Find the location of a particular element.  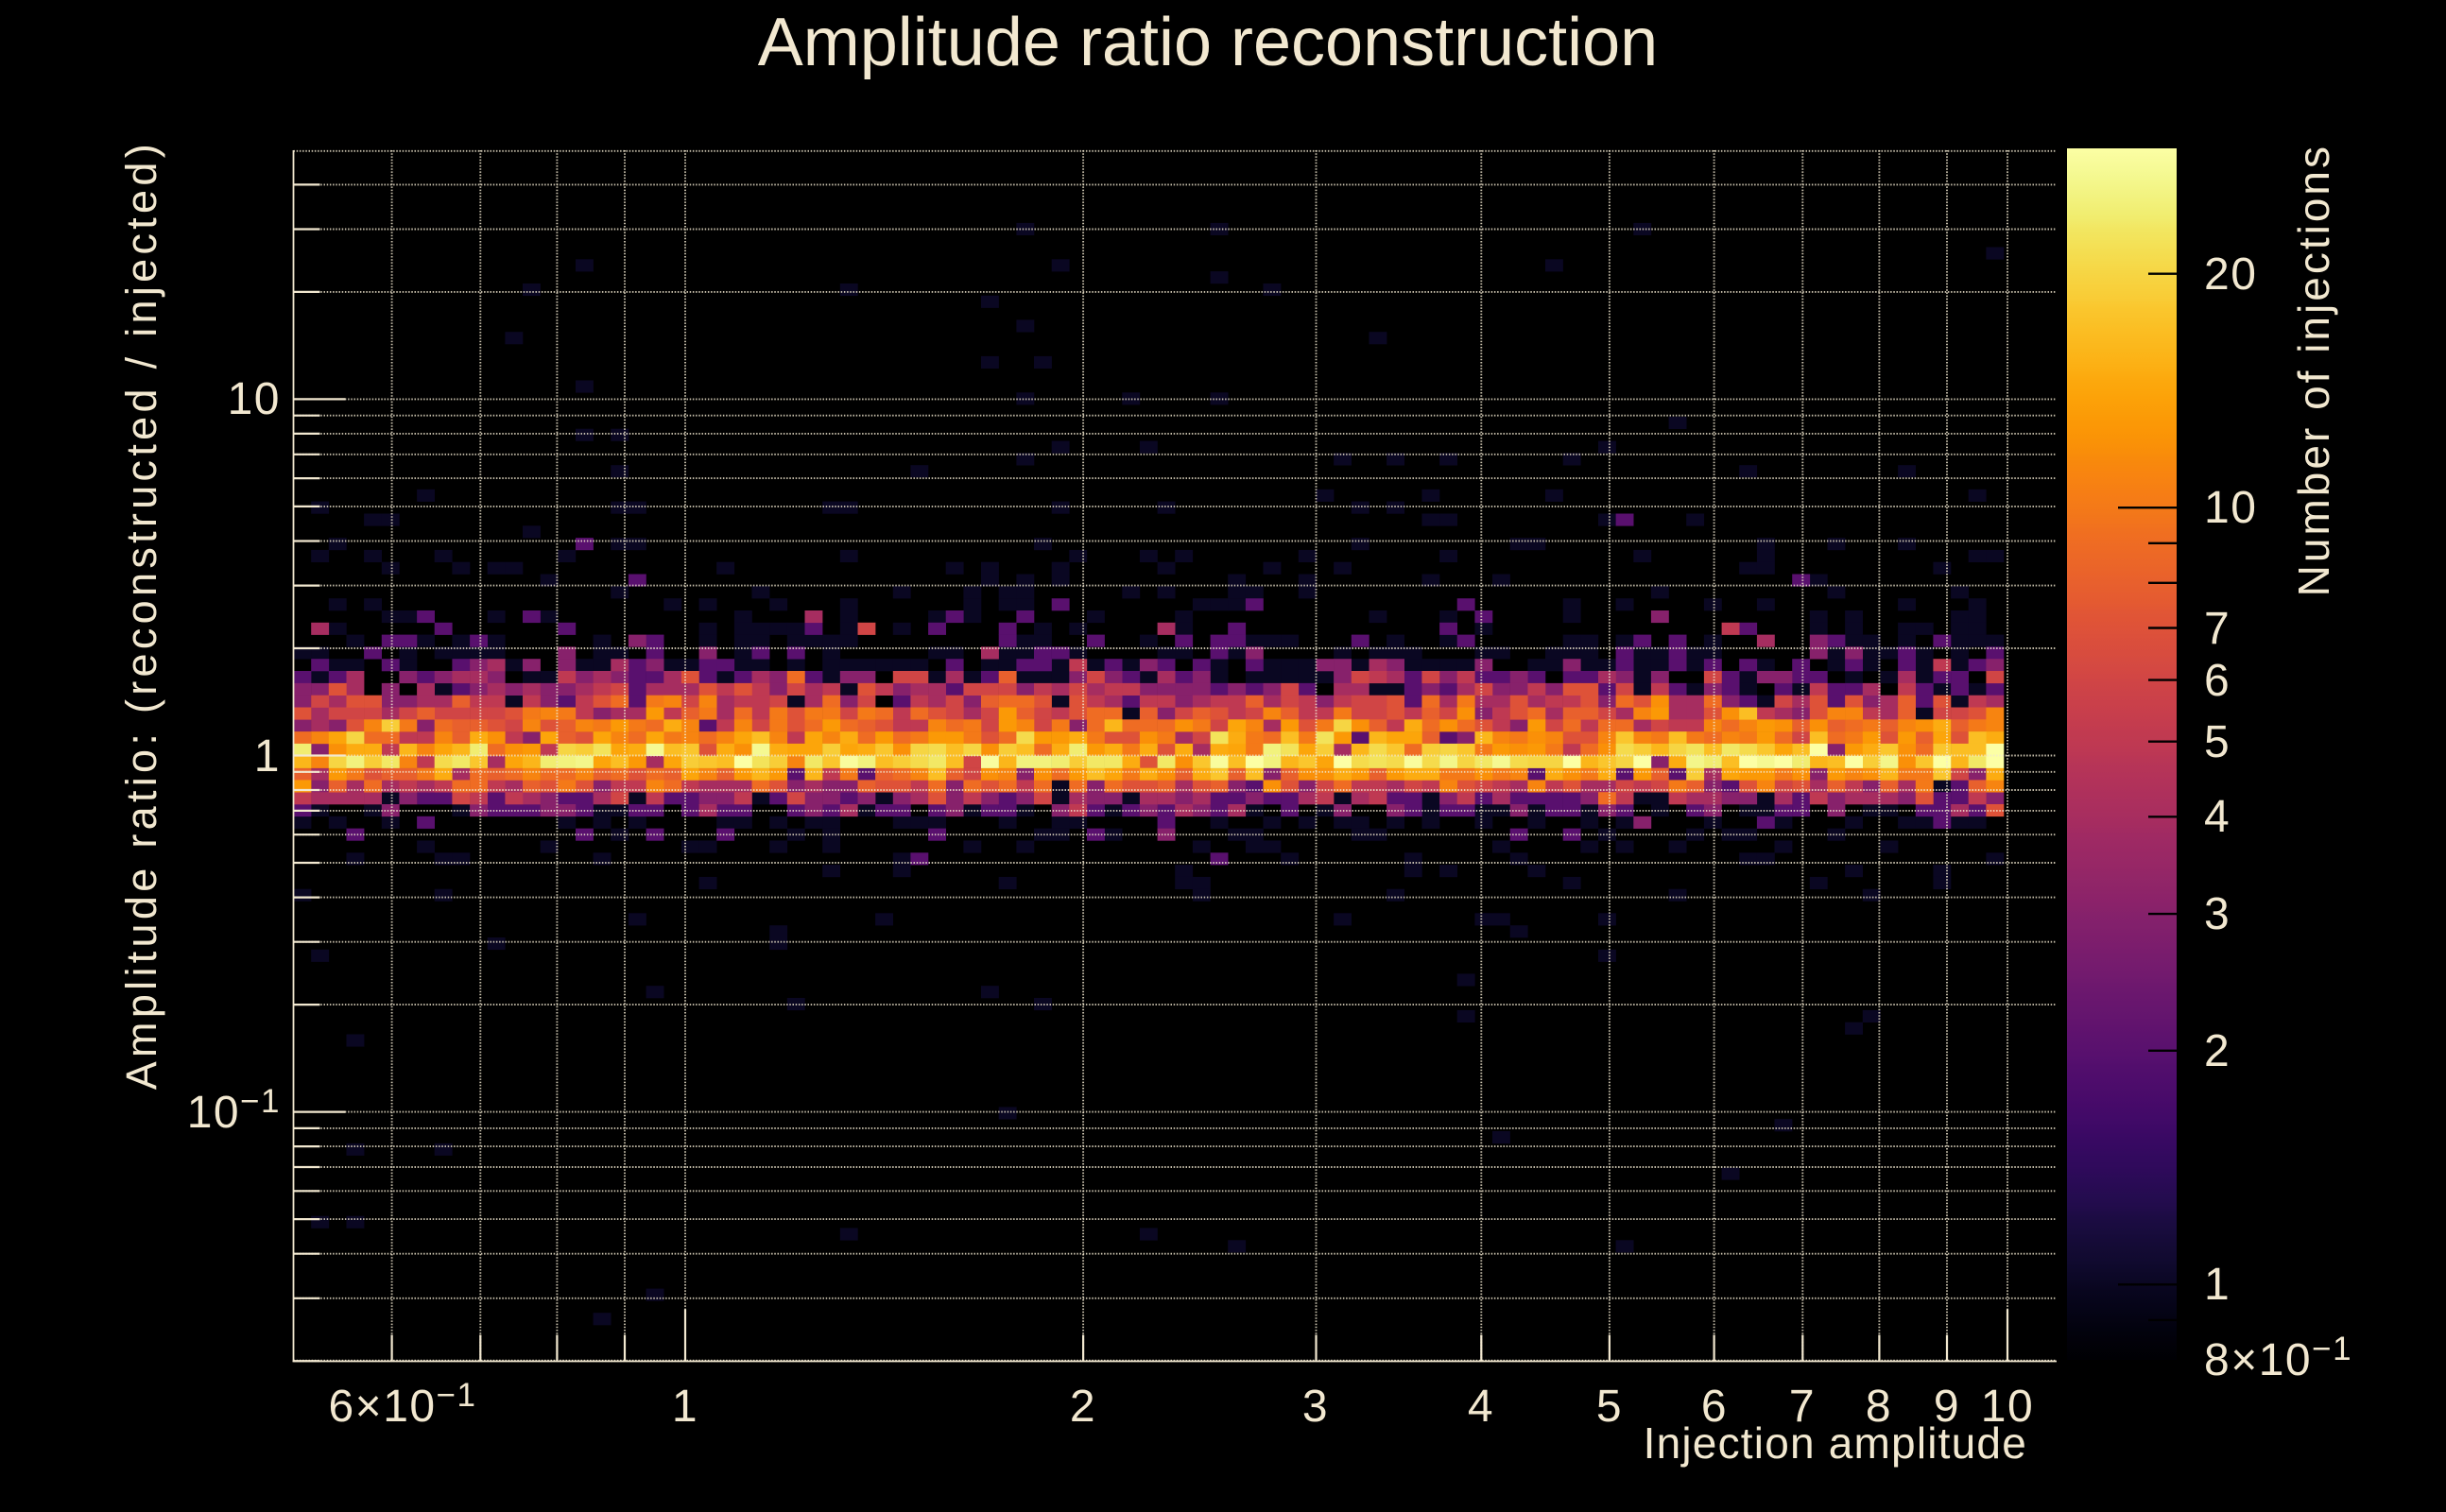

svg-text: Amplitude ratio reconstruction is located at coordinates (1208, 42).